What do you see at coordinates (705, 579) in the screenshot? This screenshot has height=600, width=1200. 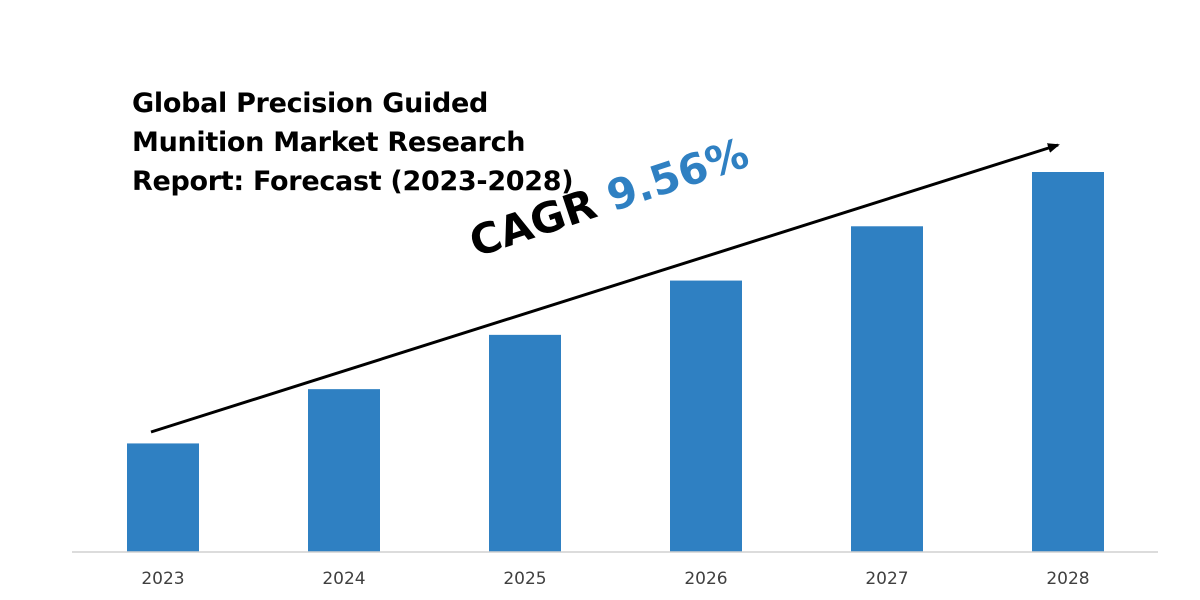 I see `x-tick-label-2026: 2026` at bounding box center [705, 579].